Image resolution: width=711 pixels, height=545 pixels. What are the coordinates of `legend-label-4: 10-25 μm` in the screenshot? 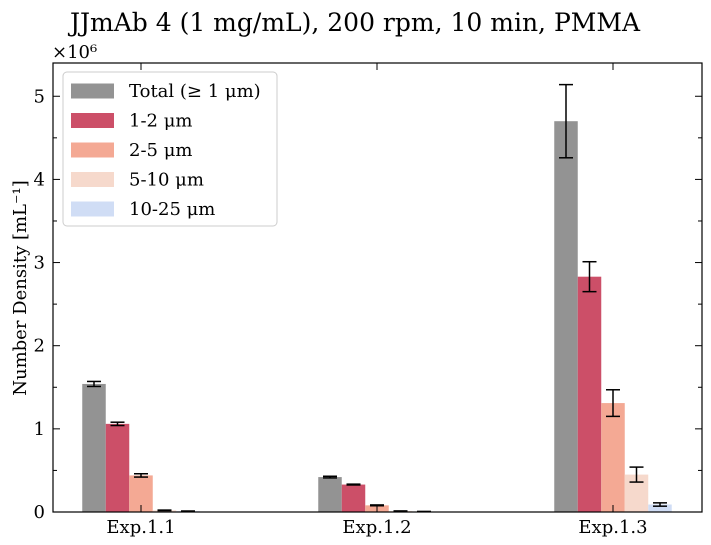 It's located at (172, 209).